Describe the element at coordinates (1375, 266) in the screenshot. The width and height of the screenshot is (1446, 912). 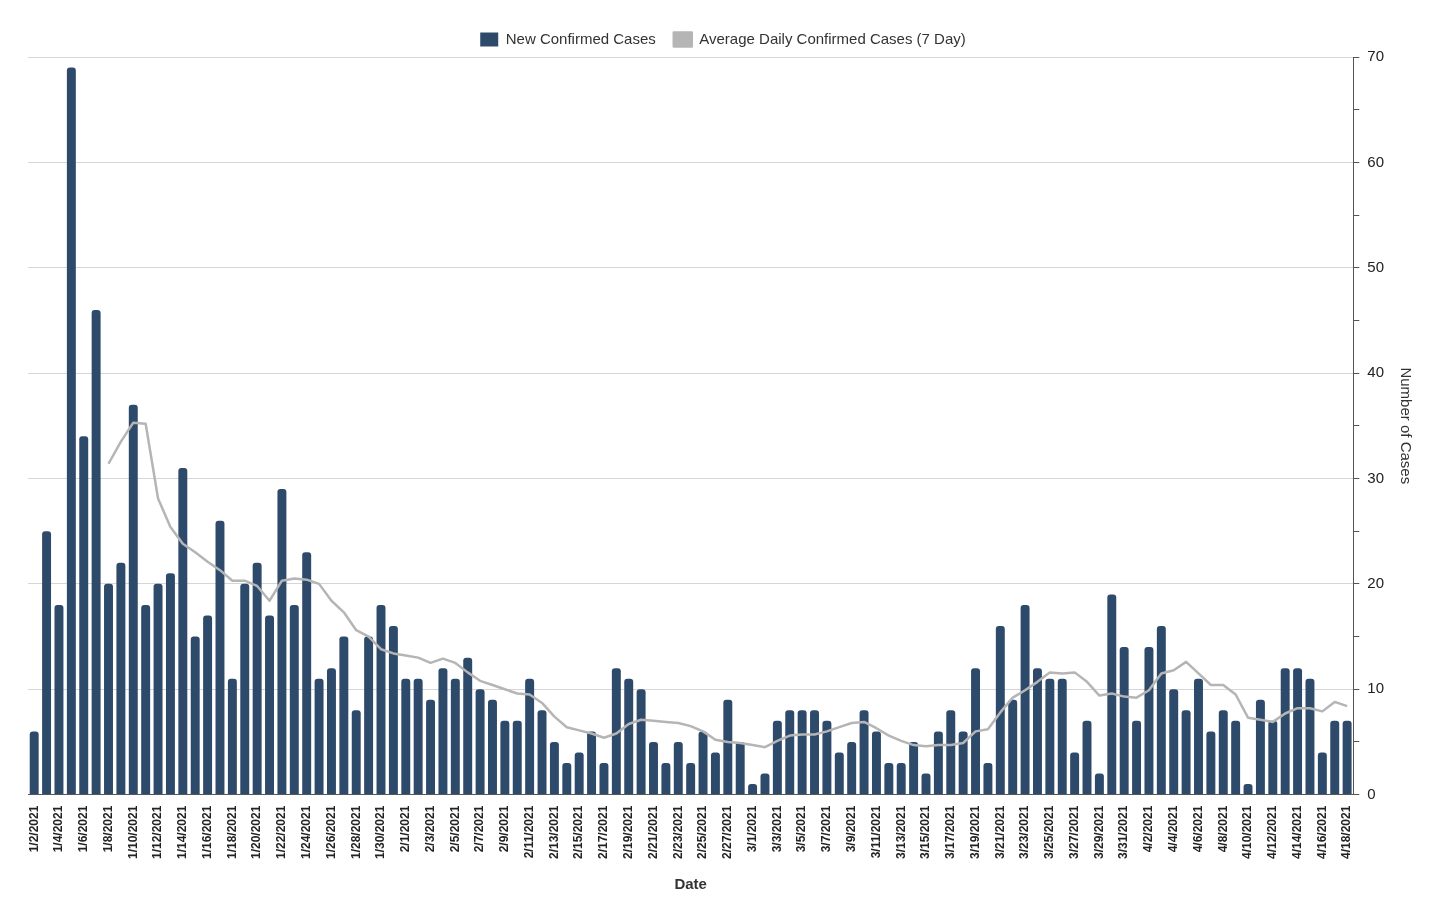
I see `y2-tick-label: 50` at that location.